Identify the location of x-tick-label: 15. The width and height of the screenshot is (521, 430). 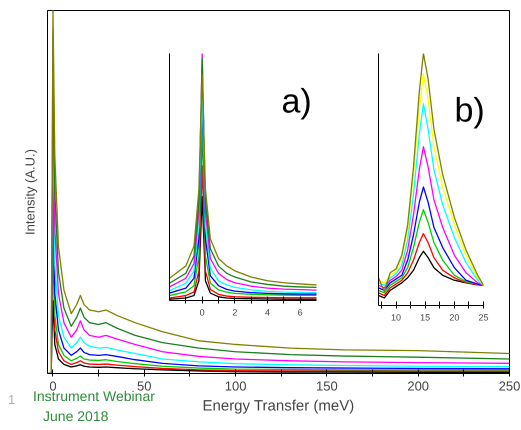
(425, 317).